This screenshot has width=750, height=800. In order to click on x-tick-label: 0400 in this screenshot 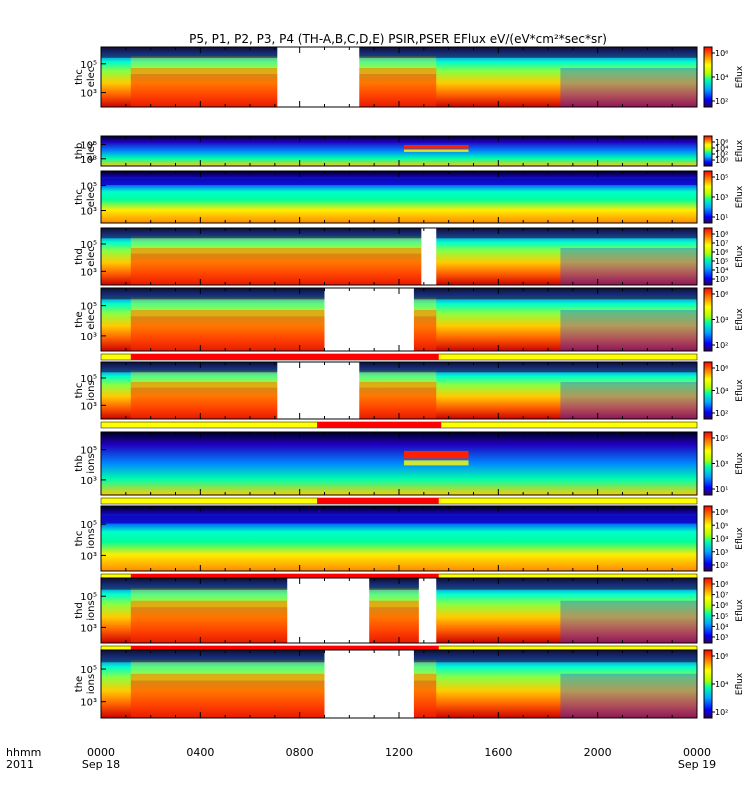, I will do `click(200, 752)`.